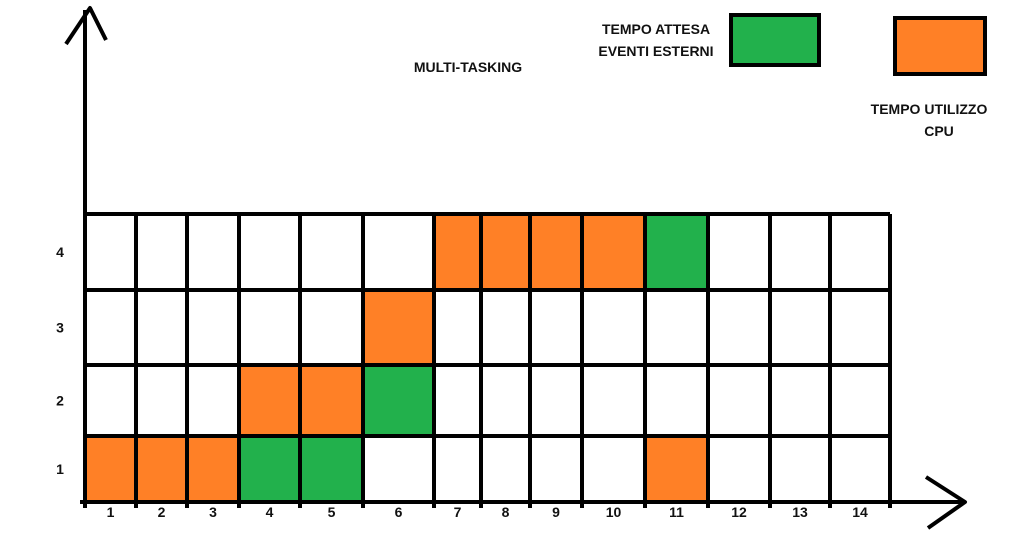  Describe the element at coordinates (800, 512) in the screenshot. I see `column-label-13: 13` at that location.